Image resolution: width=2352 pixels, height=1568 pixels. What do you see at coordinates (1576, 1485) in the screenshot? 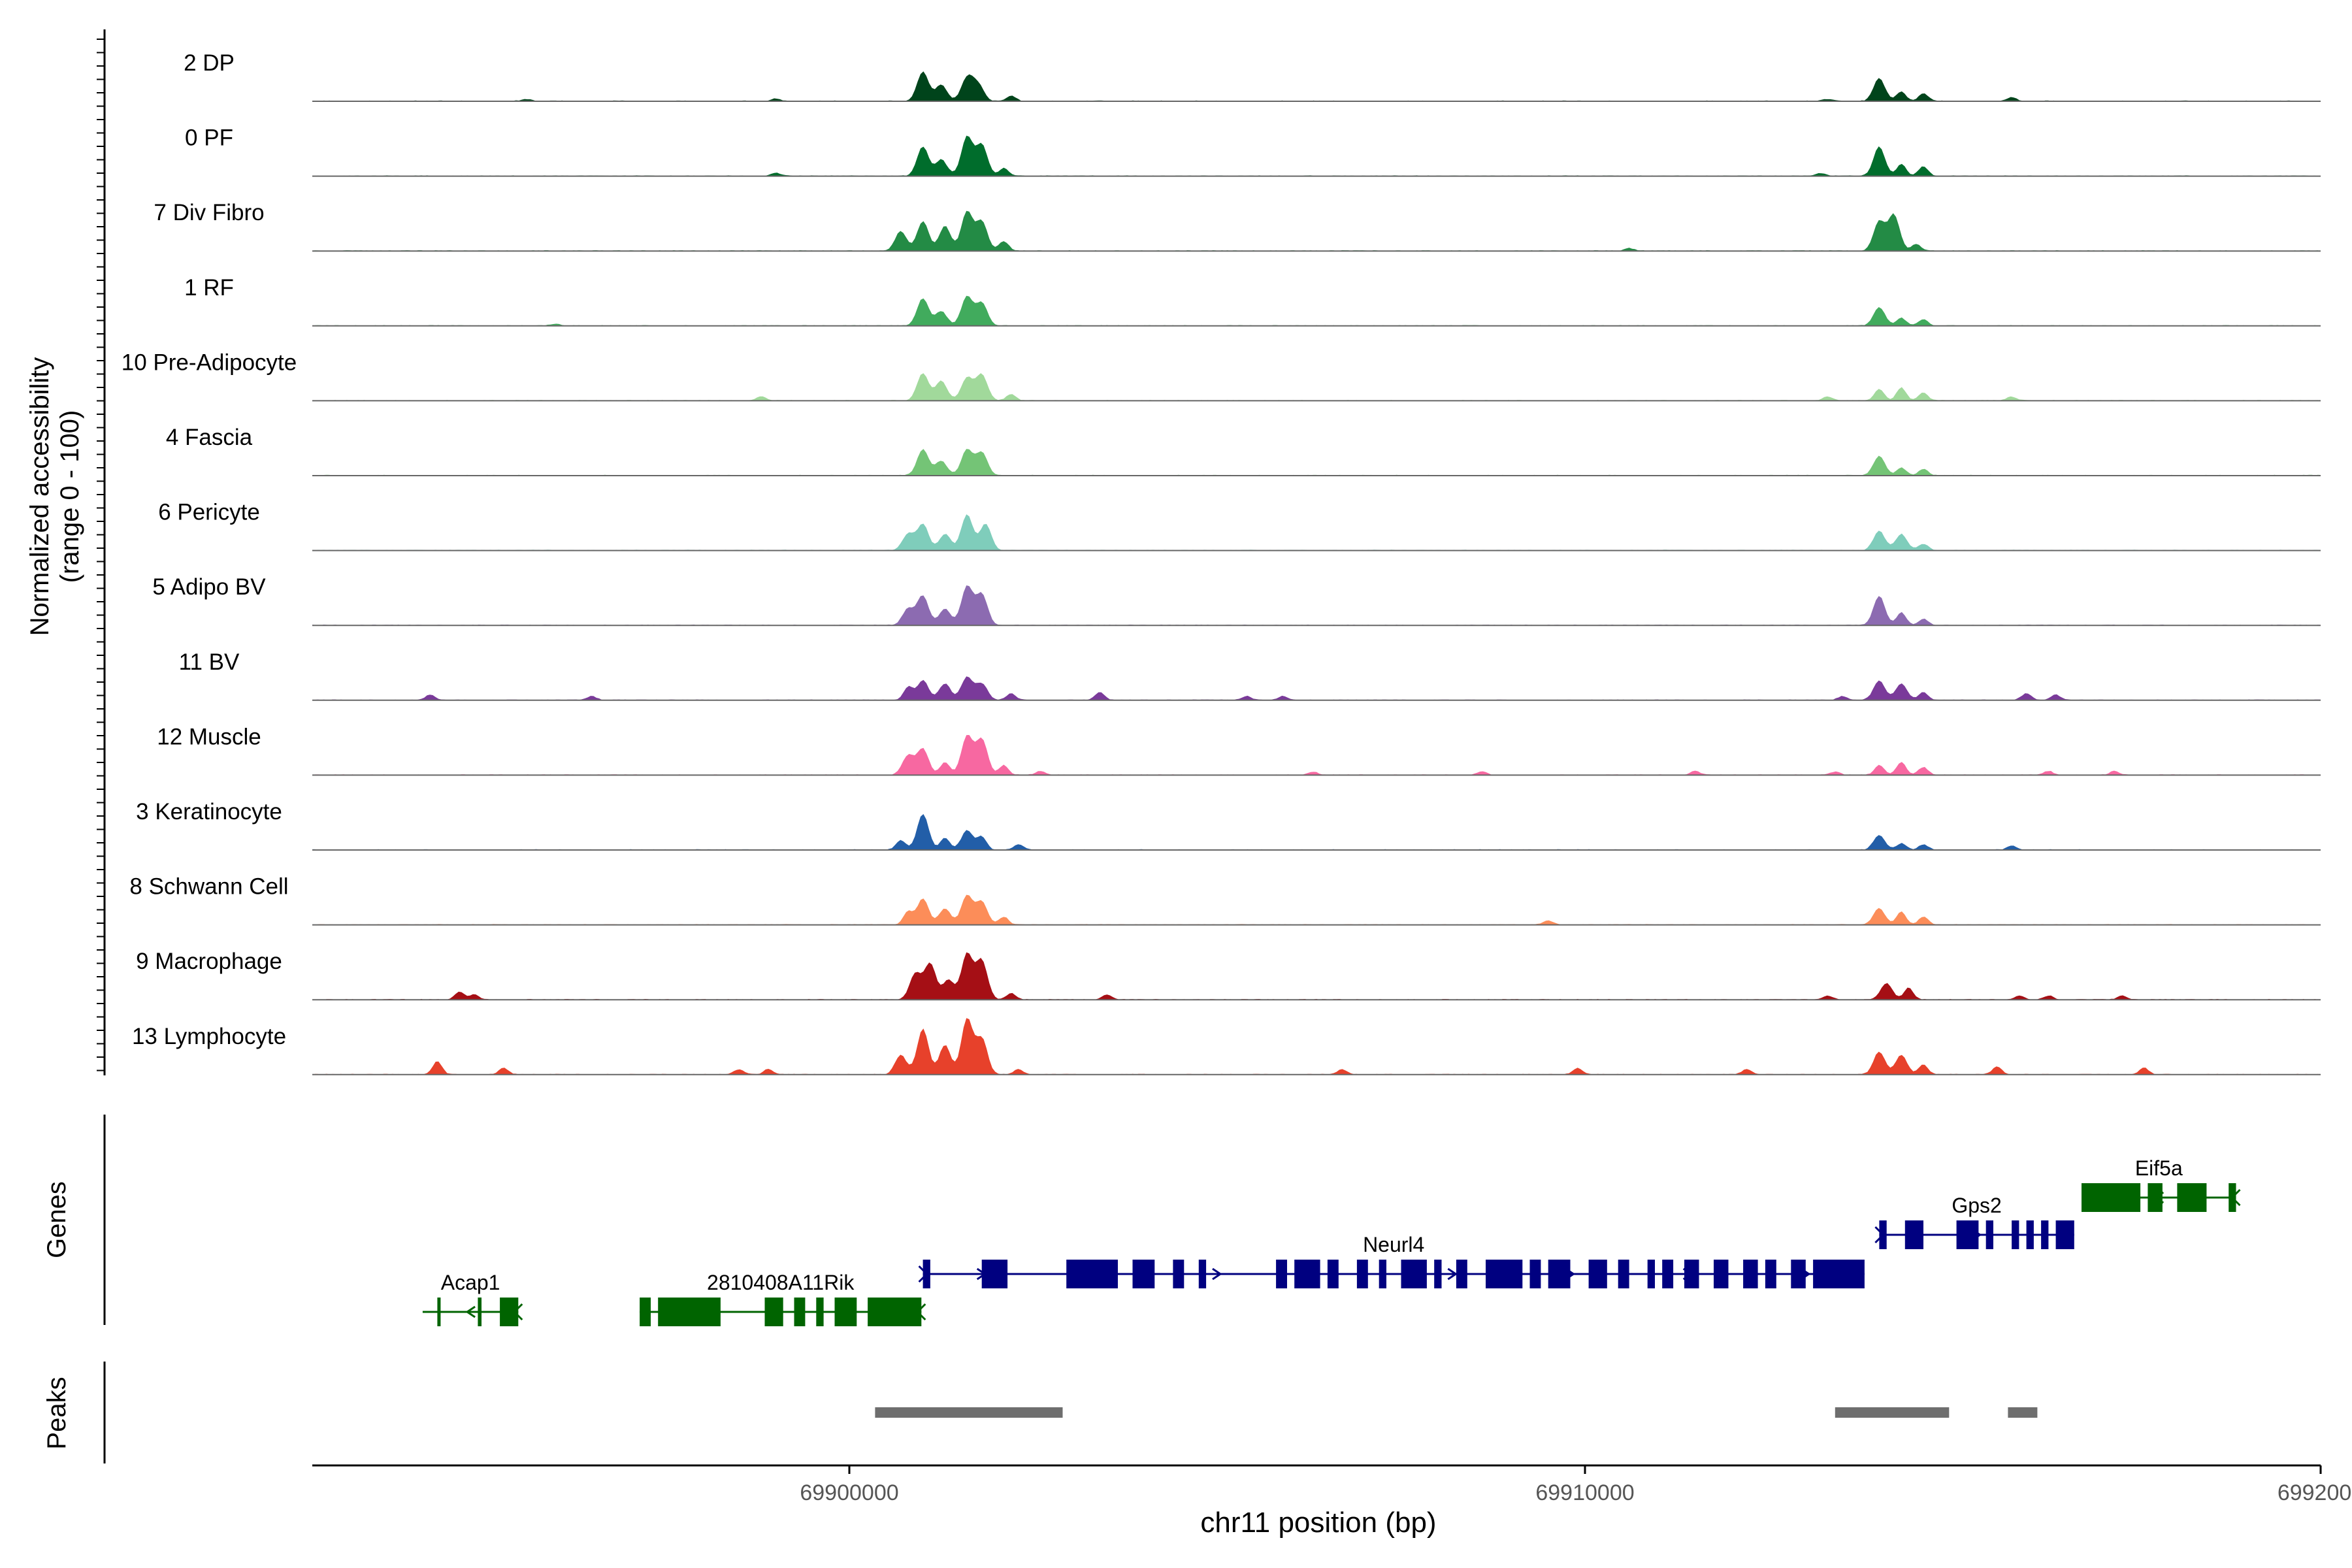
I see `x-axis-ticks: 69900000 69910000 6992000` at bounding box center [1576, 1485].